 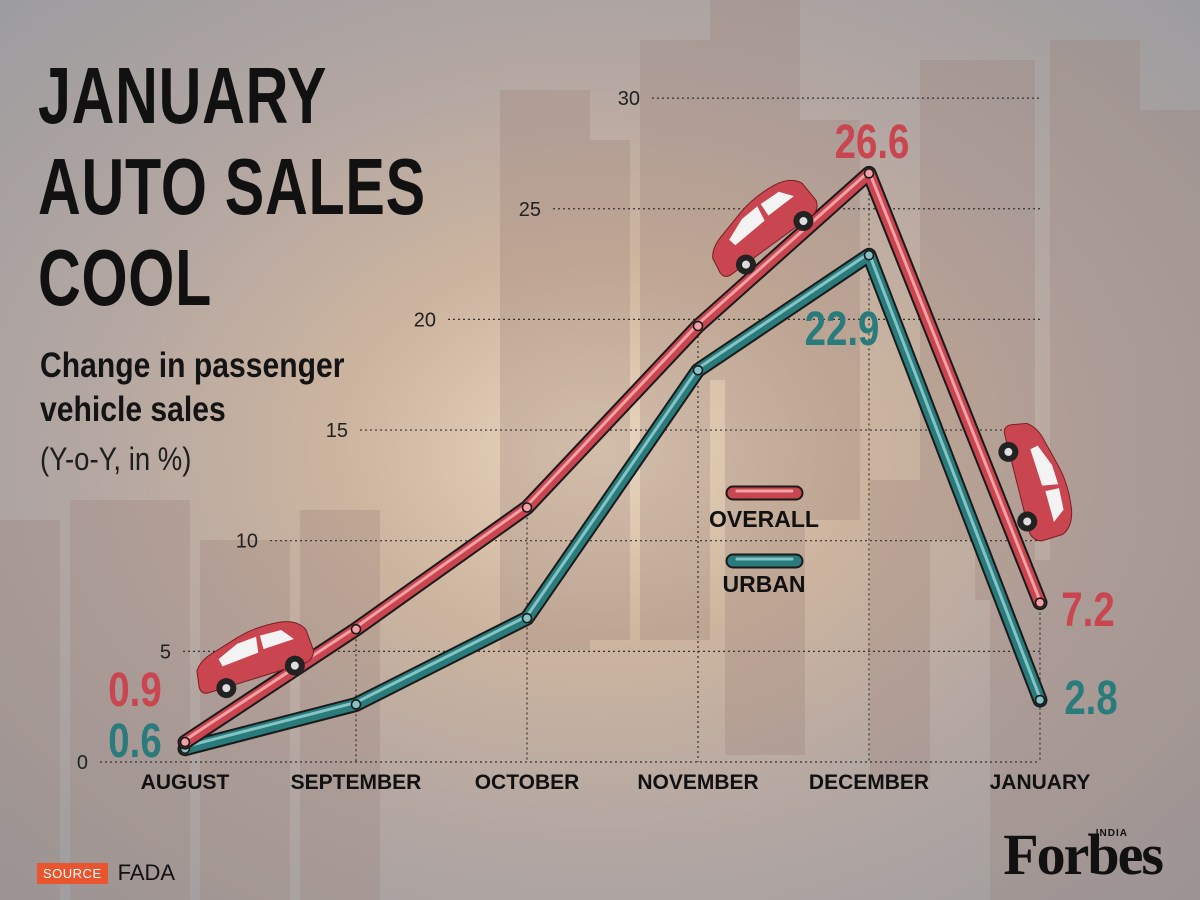 What do you see at coordinates (869, 782) in the screenshot?
I see `x-tick-label: DECEMBER` at bounding box center [869, 782].